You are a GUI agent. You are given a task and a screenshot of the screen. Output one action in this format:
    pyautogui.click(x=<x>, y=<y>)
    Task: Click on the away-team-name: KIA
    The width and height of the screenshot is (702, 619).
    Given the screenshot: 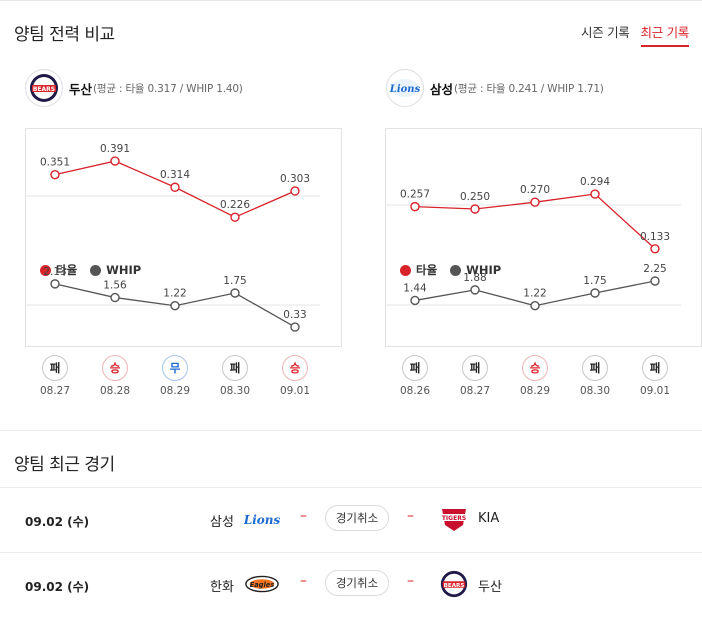 What is the action you would take?
    pyautogui.click(x=489, y=518)
    